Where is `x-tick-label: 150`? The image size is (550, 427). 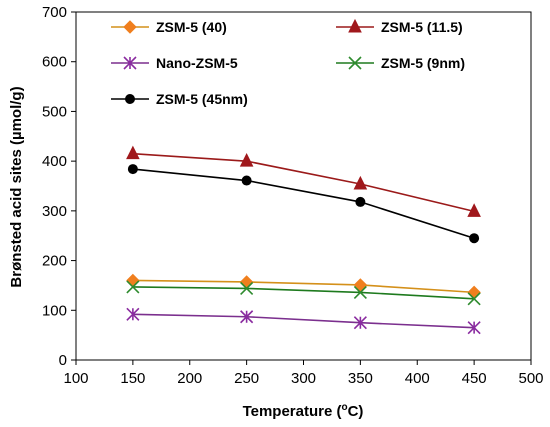
x-tick-label: 150 is located at coordinates (132, 378).